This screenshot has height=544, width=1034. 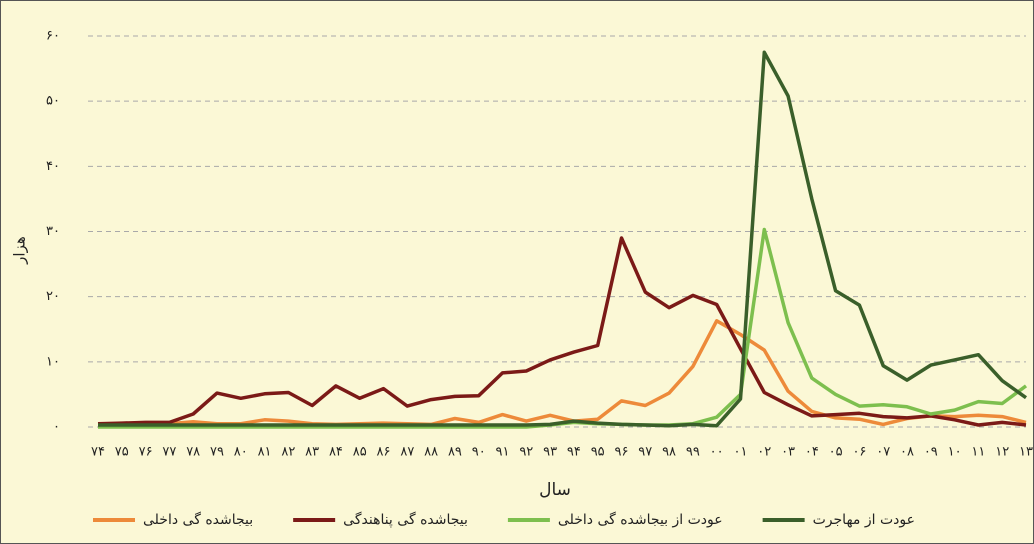 I want to click on x-tick-label: ۸۲, so click(x=288, y=452).